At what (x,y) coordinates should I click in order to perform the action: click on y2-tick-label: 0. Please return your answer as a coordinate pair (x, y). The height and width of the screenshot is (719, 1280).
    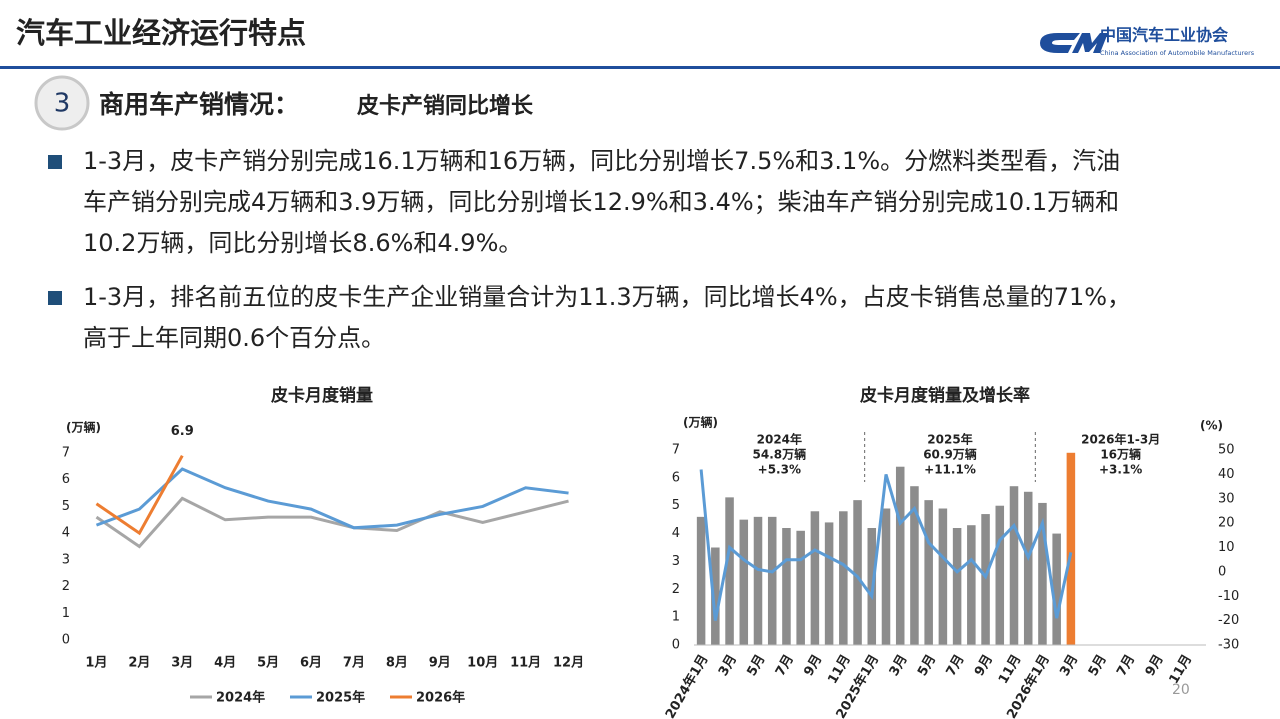
    Looking at the image, I should click on (1222, 571).